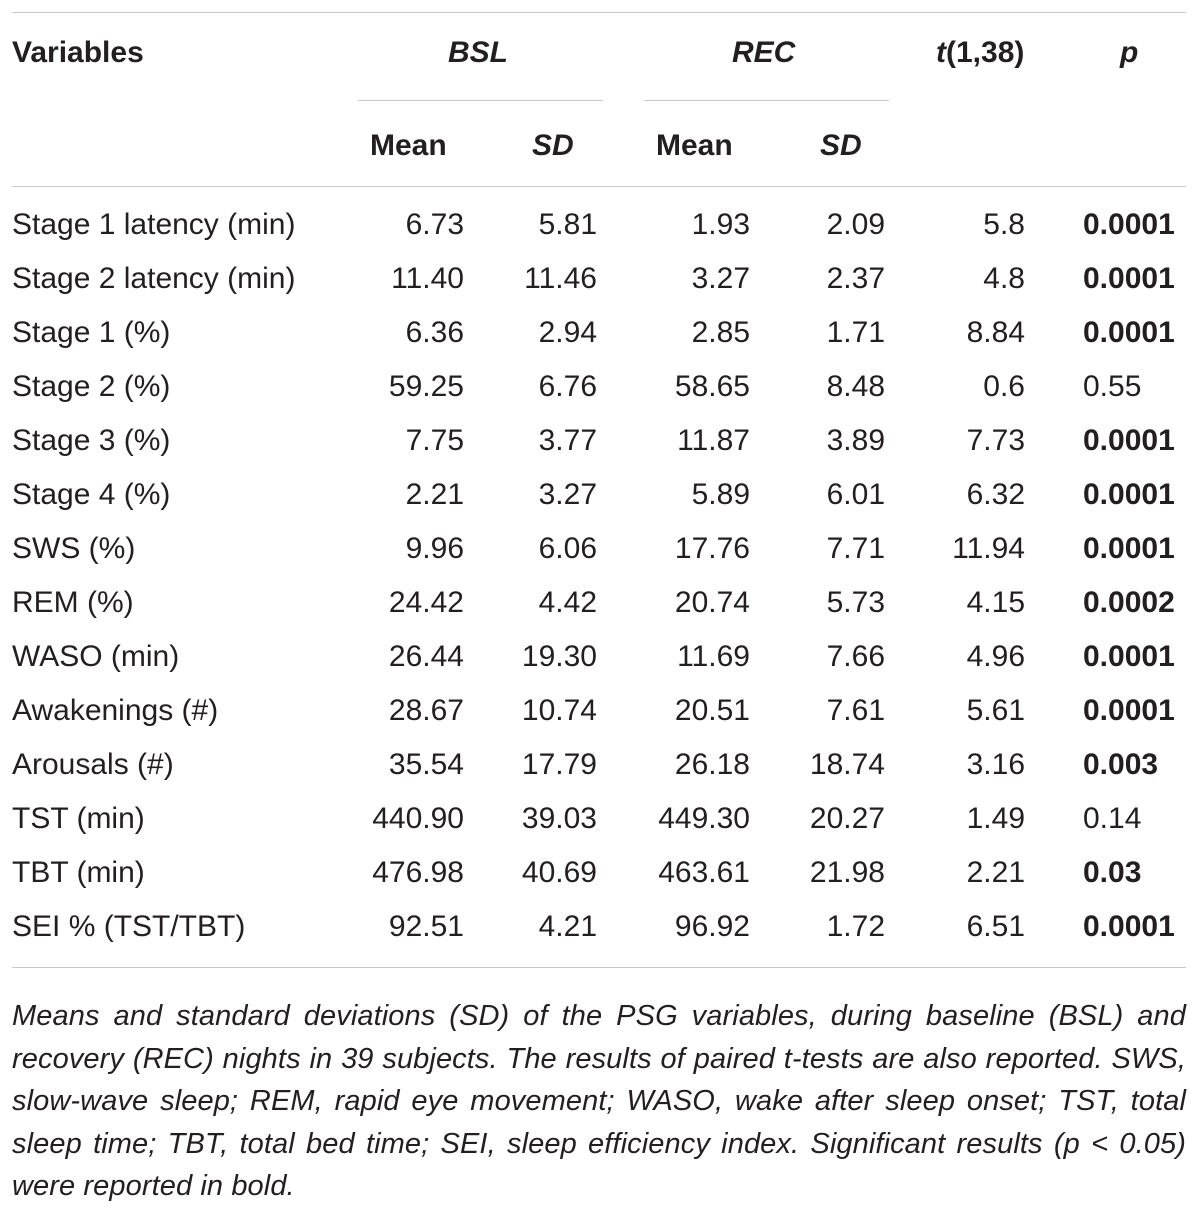 The width and height of the screenshot is (1200, 1208). I want to click on cell-rec-mean: 96.92, so click(712, 926).